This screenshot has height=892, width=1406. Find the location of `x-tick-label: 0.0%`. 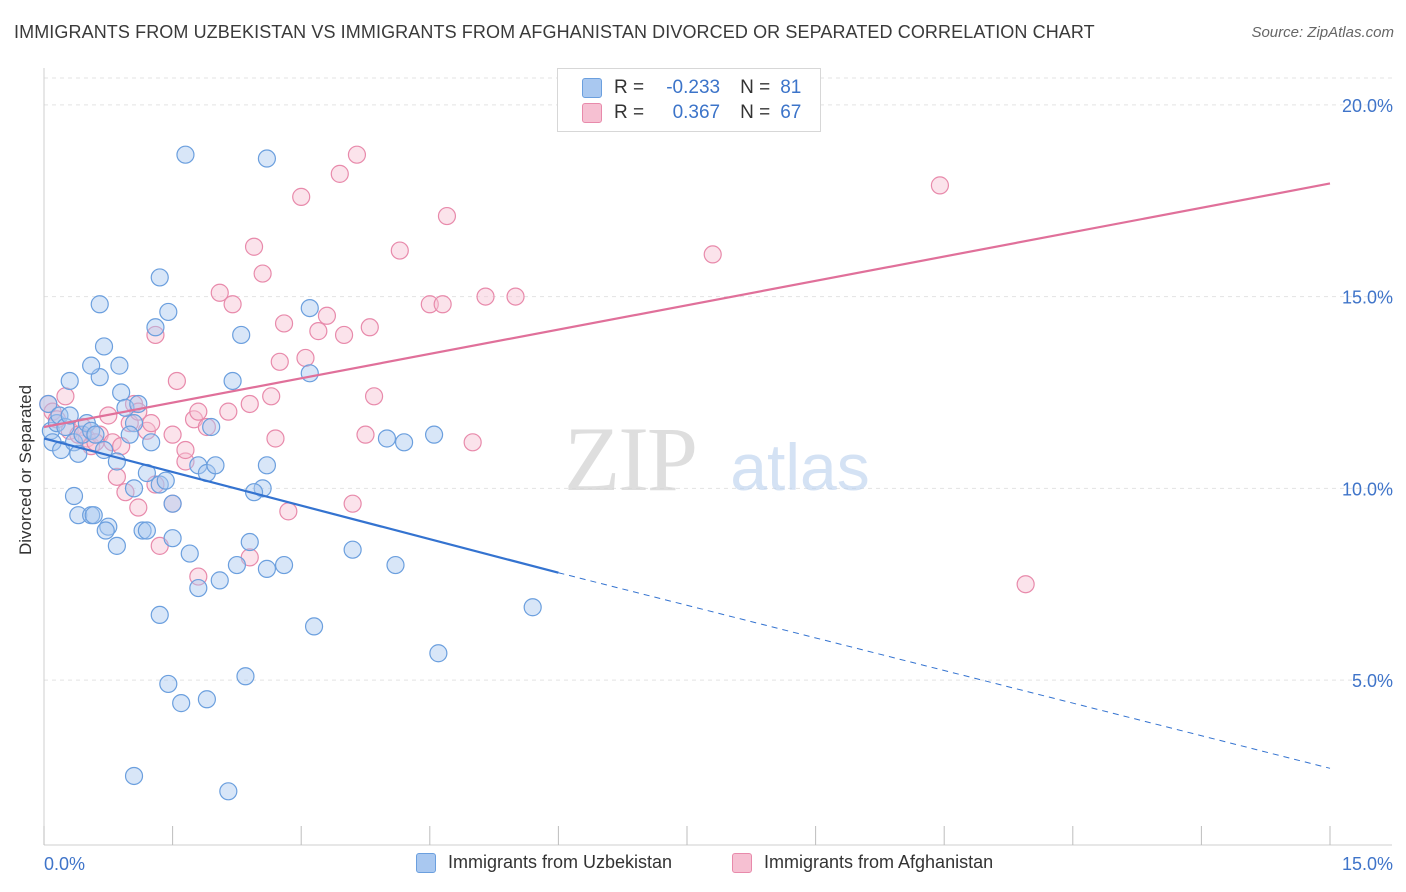

x-tick-label: 0.0% is located at coordinates (64, 864).